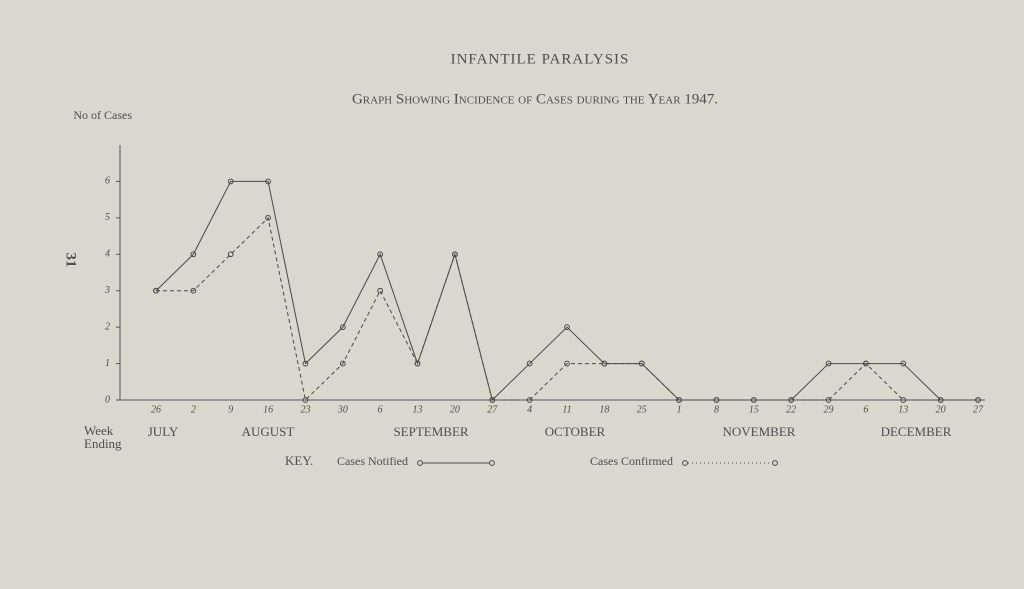 This screenshot has height=589, width=1024. I want to click on x-tick-label: 9, so click(230, 409).